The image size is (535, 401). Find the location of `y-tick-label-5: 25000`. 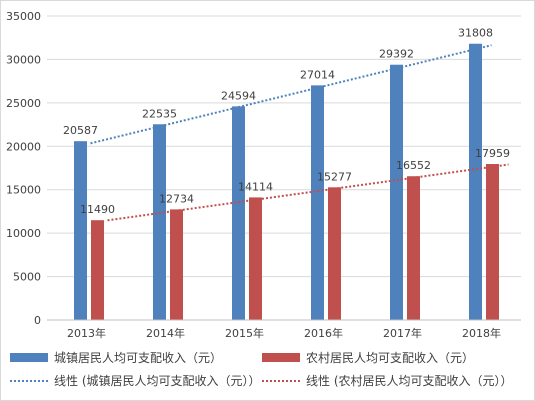

y-tick-label-5: 25000 is located at coordinates (23, 103).